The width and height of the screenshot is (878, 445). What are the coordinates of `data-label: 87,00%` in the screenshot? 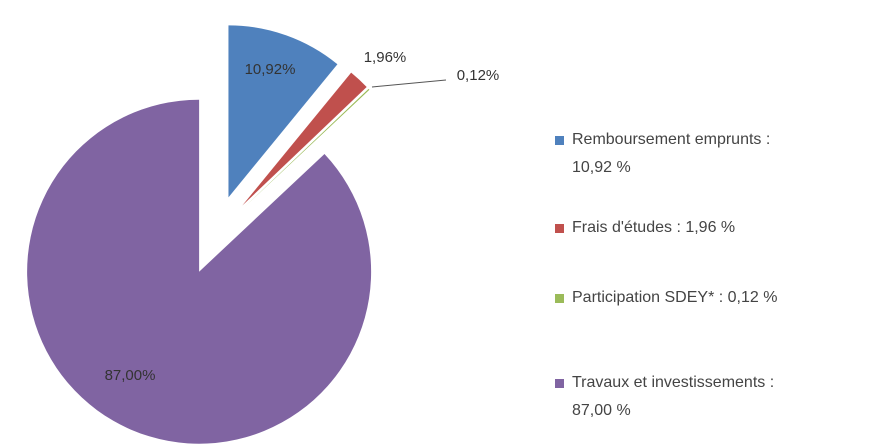 It's located at (130, 375).